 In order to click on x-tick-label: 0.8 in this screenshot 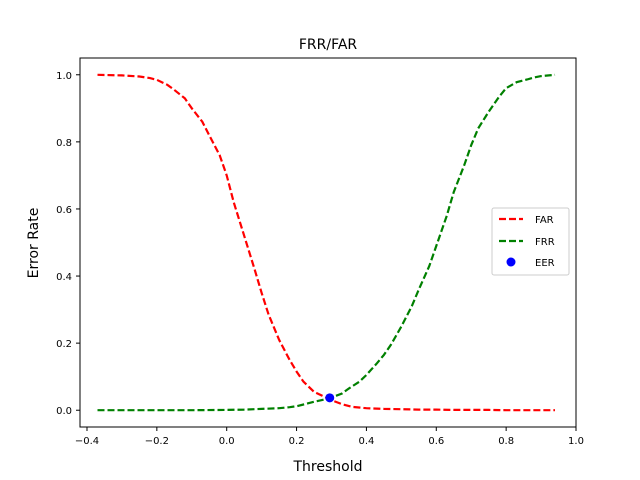, I will do `click(506, 441)`.